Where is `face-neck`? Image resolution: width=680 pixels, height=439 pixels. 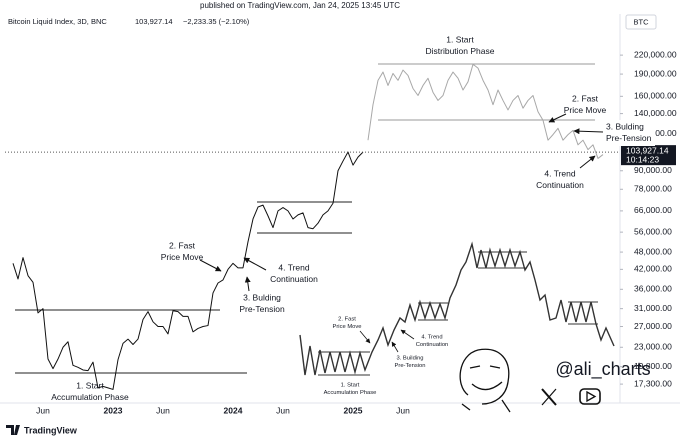 face-neck is located at coordinates (486, 406).